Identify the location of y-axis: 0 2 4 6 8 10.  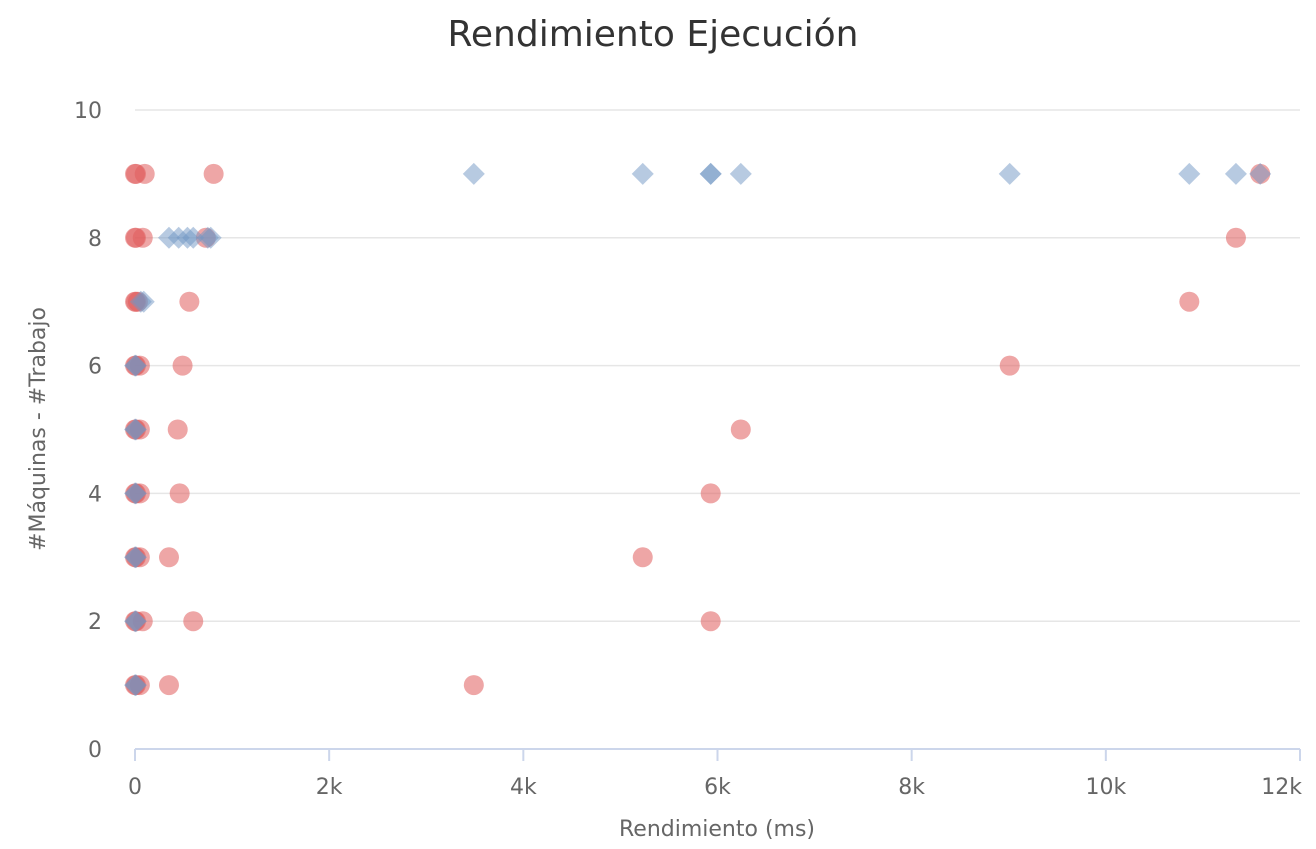
(88, 431).